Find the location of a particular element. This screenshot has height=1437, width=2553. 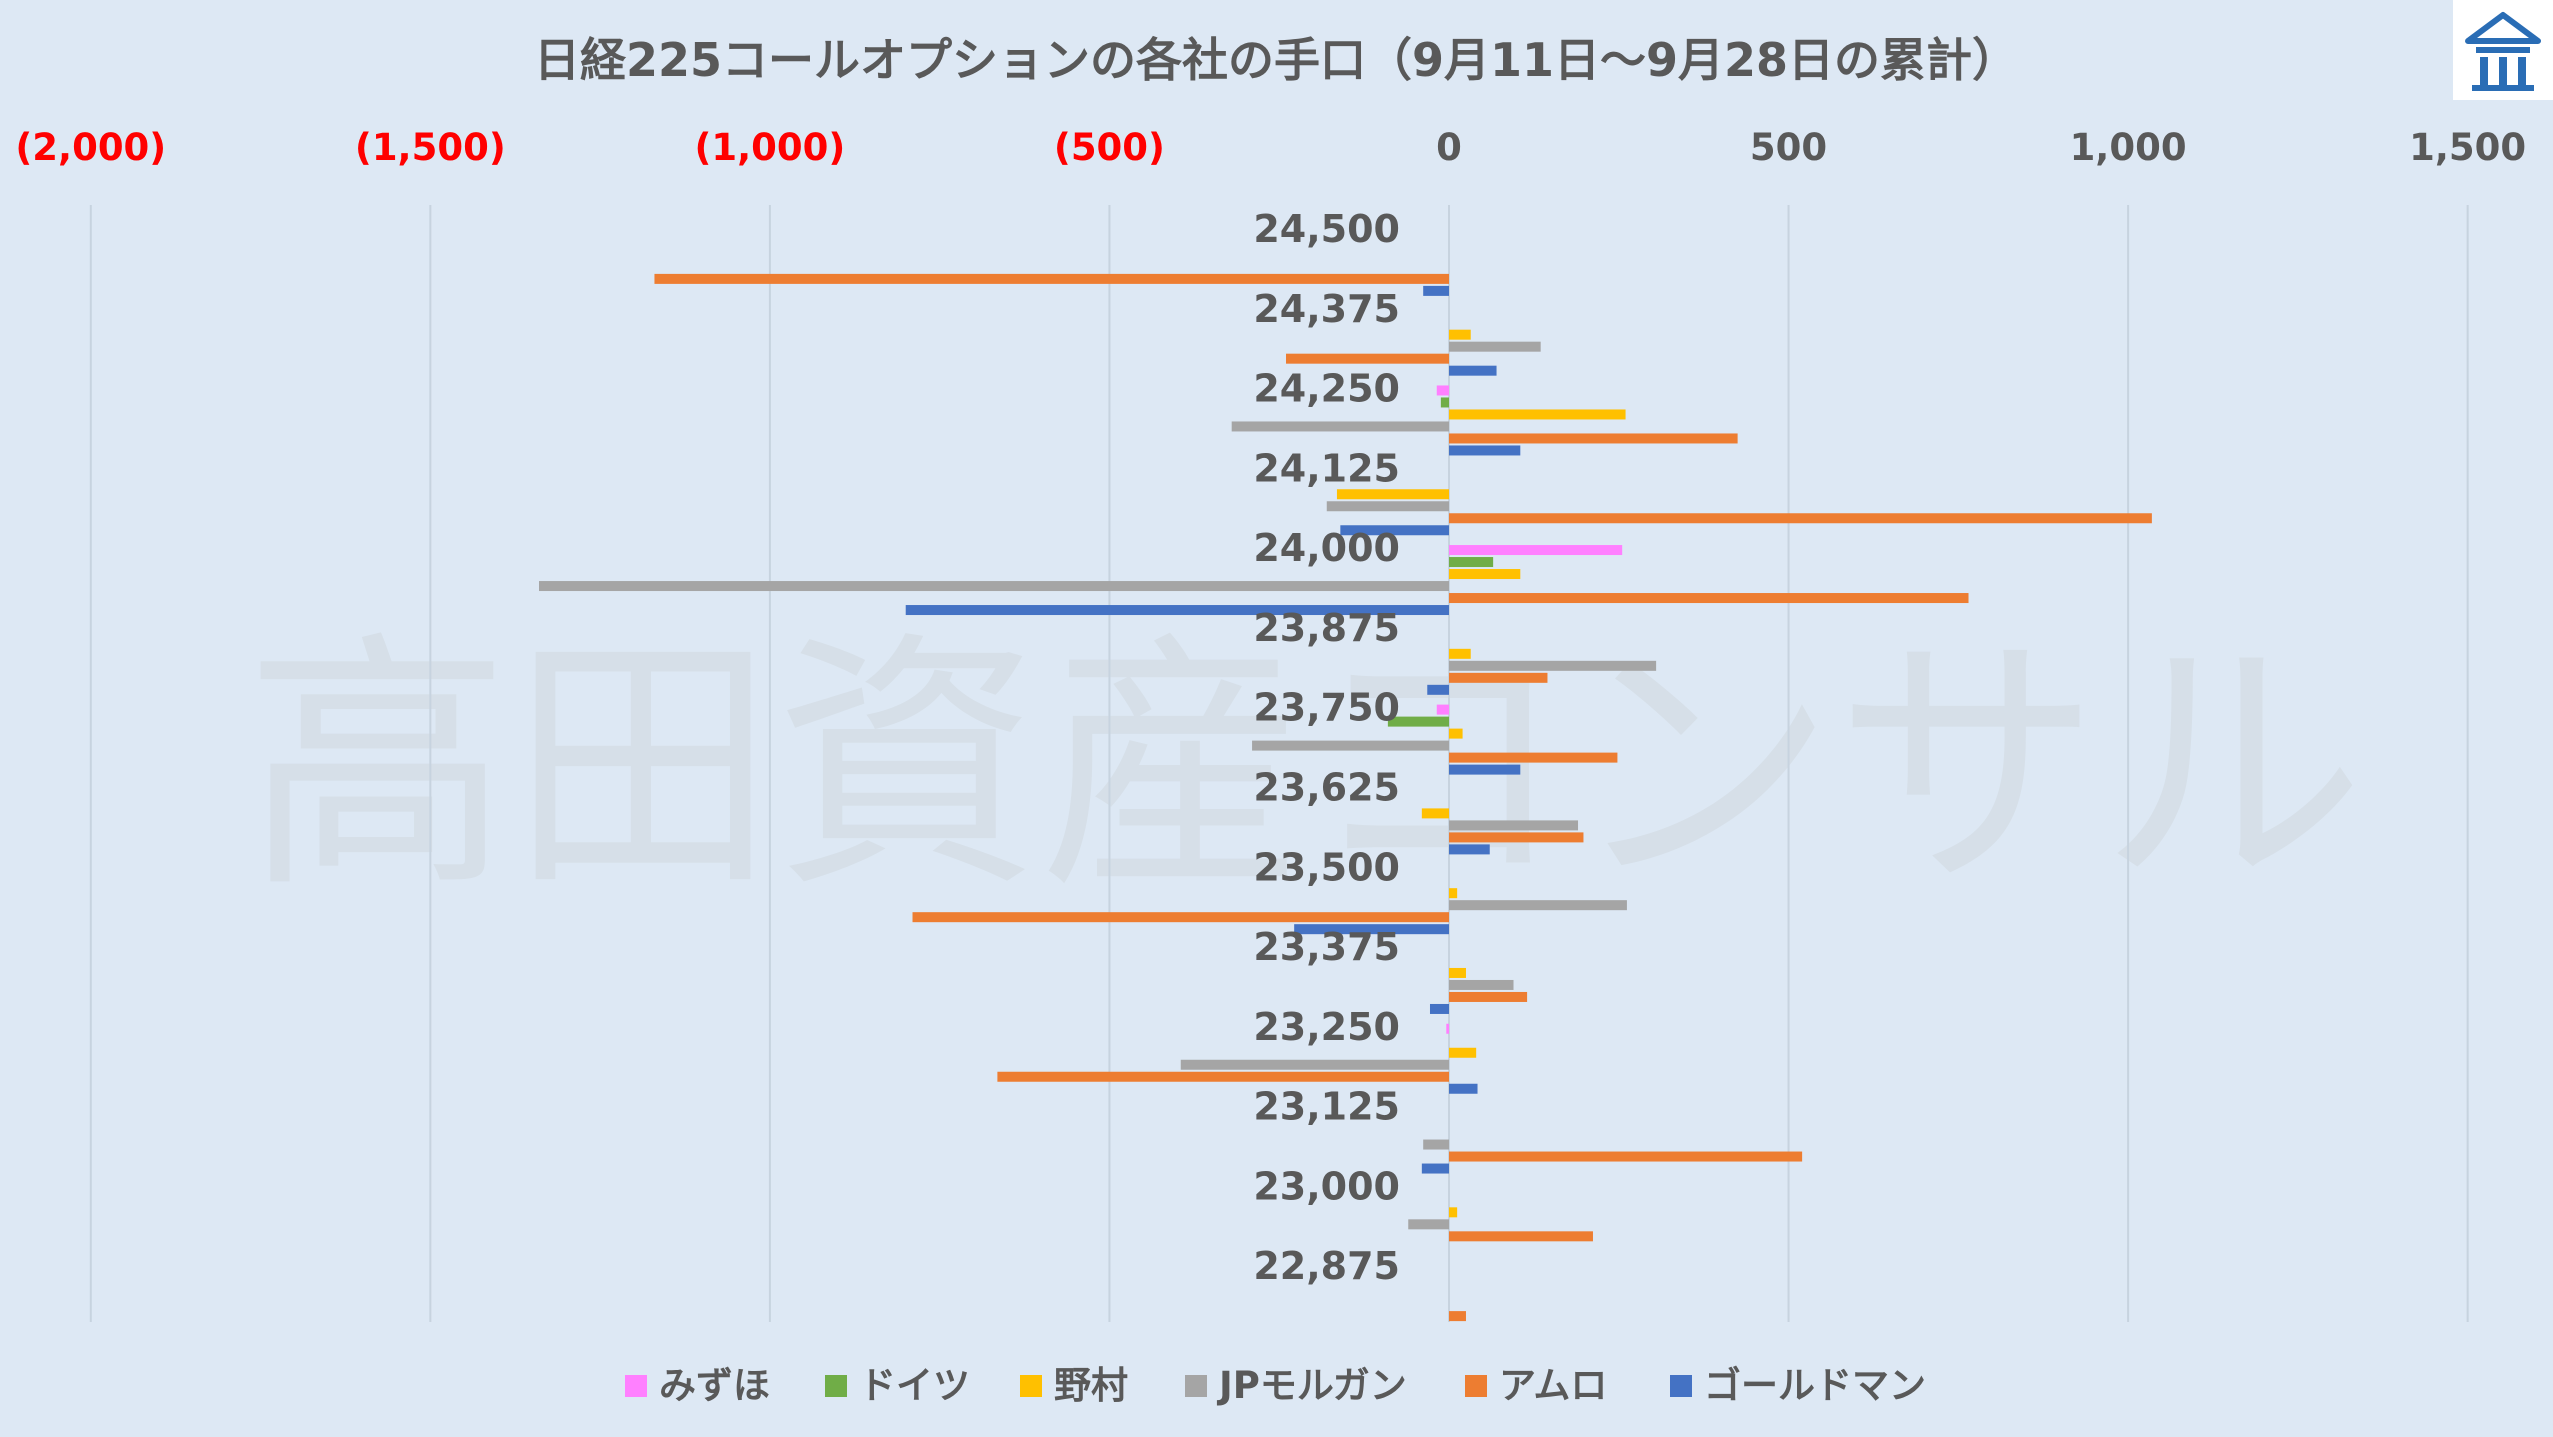

category-label: 24,500 is located at coordinates (1326, 229).